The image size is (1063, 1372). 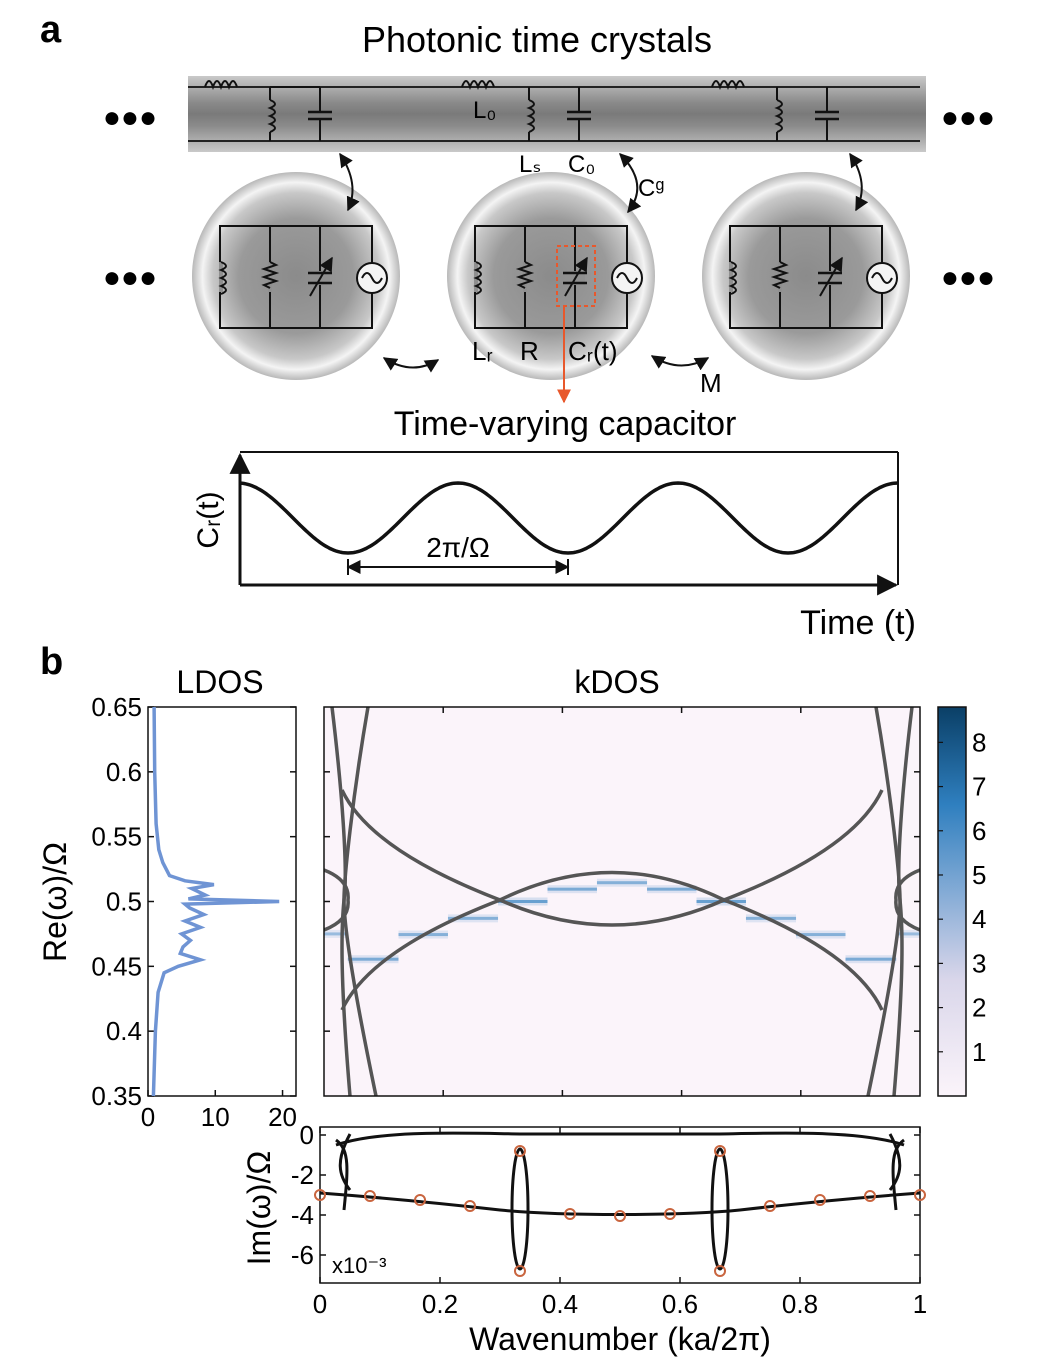 What do you see at coordinates (259, 1208) in the screenshot?
I see `im-ylabel: Im(ω)/Ω` at bounding box center [259, 1208].